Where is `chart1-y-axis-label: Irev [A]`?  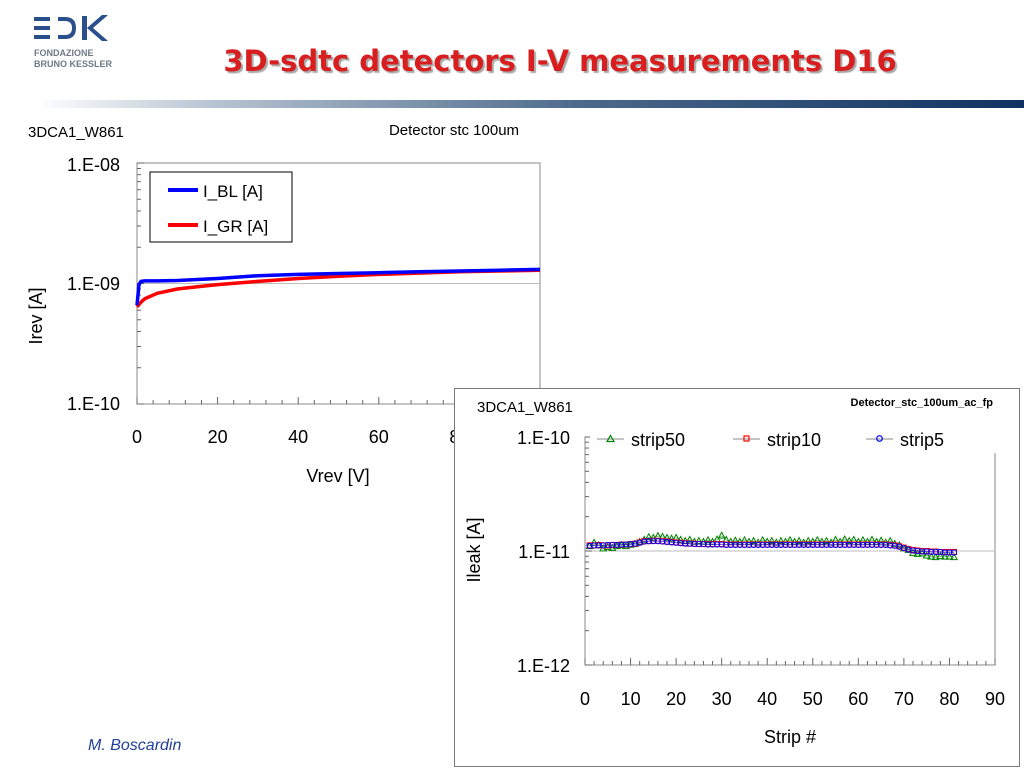
chart1-y-axis-label: Irev [A] is located at coordinates (36, 315).